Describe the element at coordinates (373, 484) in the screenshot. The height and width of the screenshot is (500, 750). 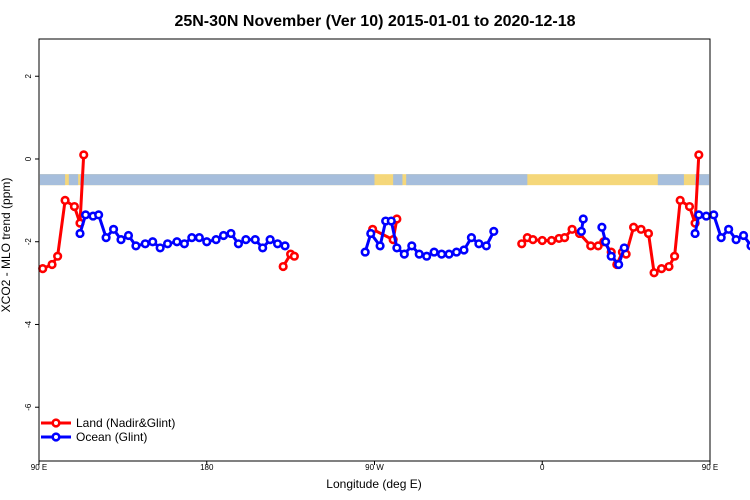
I see `x-axis-label: Longitude (deg E)` at that location.